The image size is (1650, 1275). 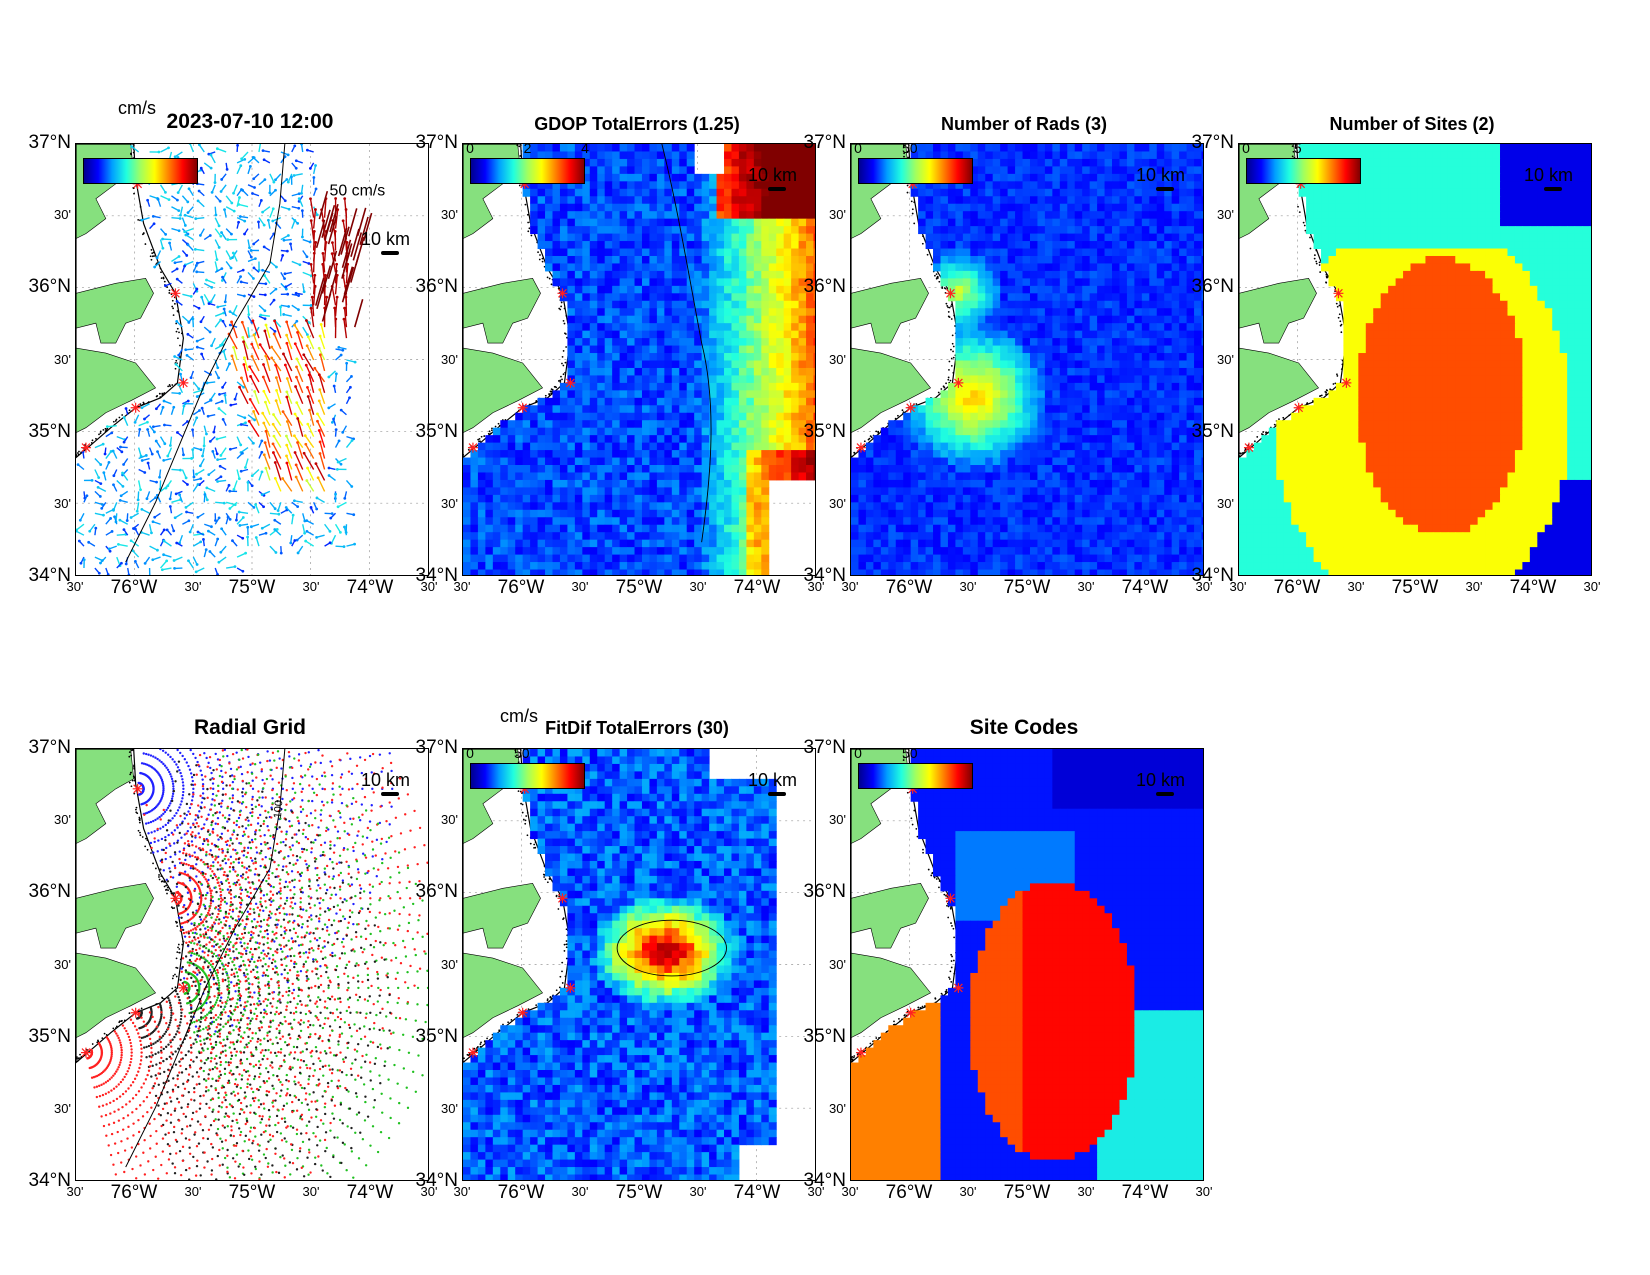 What do you see at coordinates (585, 148) in the screenshot?
I see `gdop-colorbar-tick: 4` at bounding box center [585, 148].